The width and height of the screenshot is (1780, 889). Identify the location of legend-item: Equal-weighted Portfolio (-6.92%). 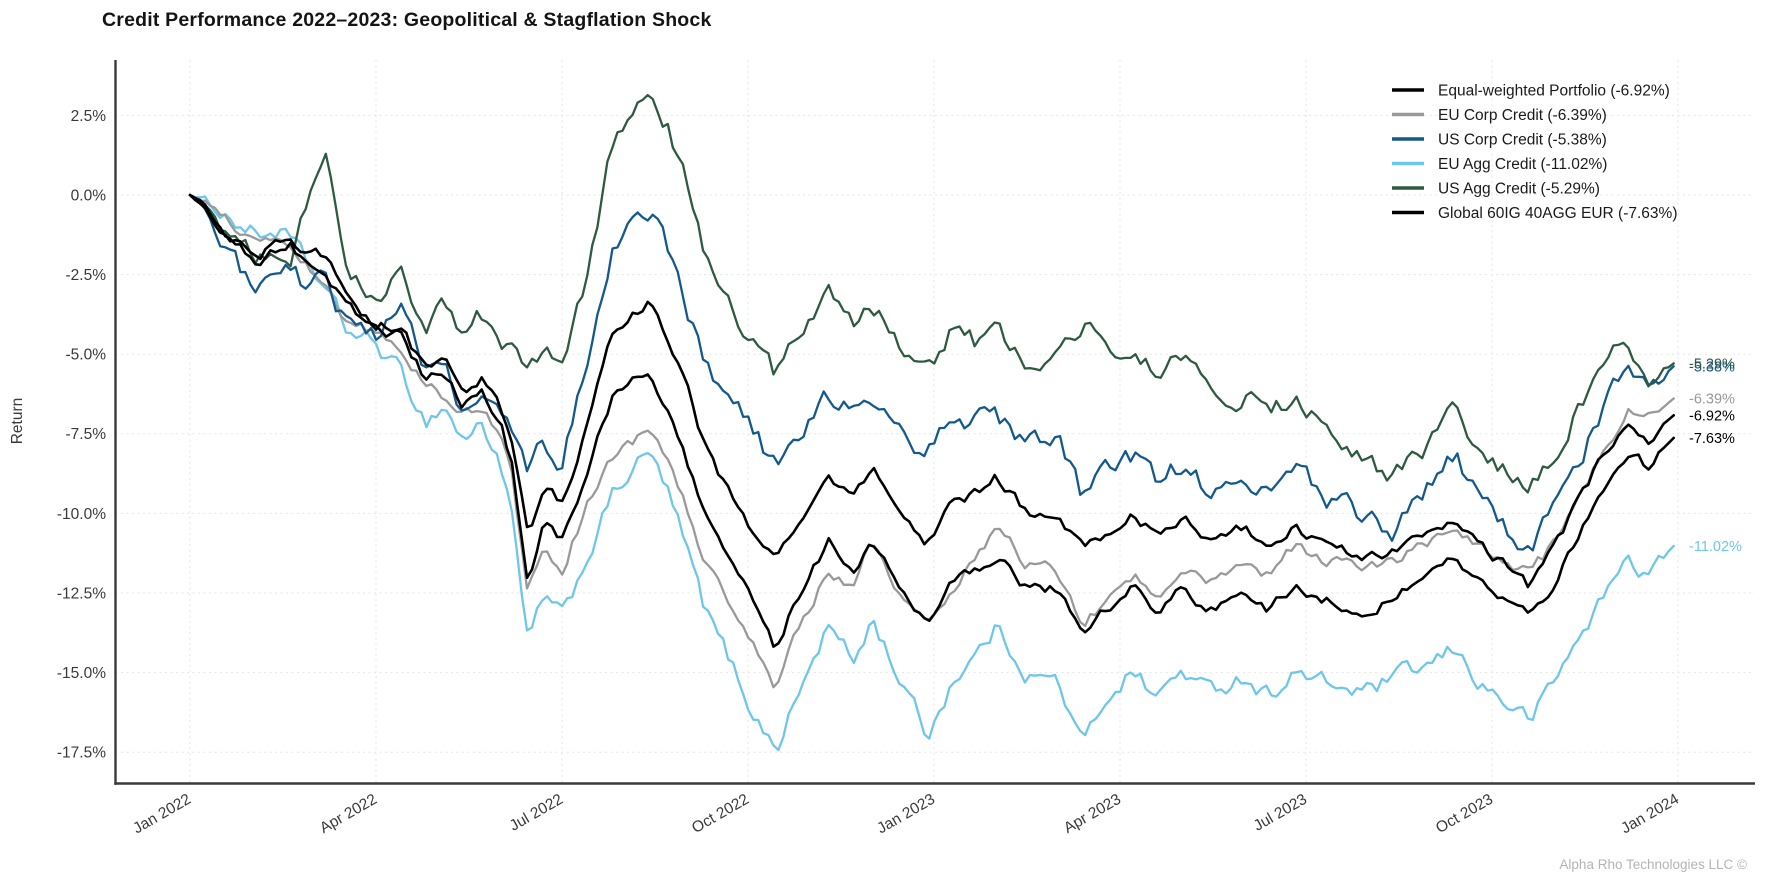
(1531, 91).